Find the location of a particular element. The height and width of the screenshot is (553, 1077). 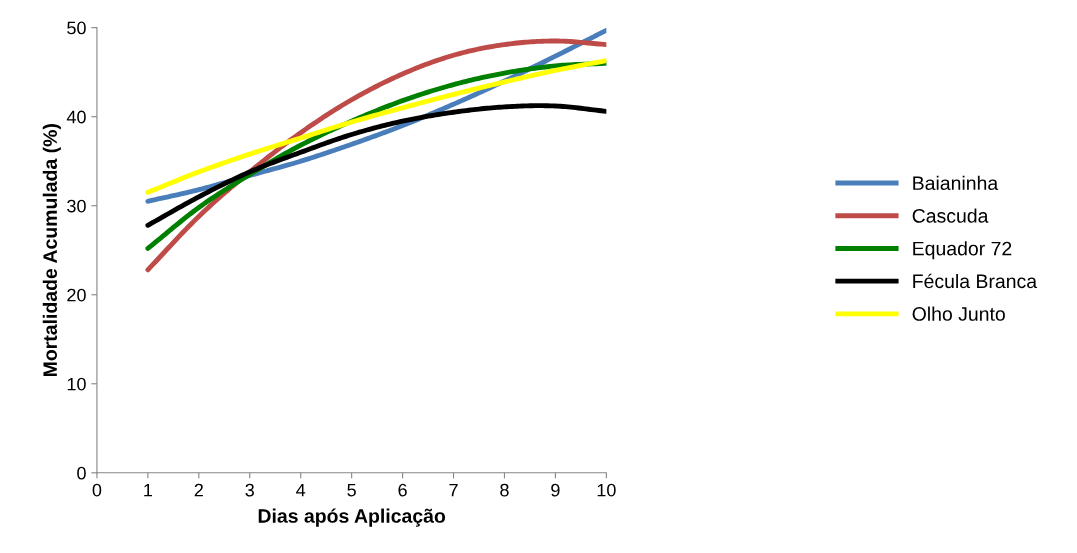

legend-label: Equador 72 is located at coordinates (962, 250).